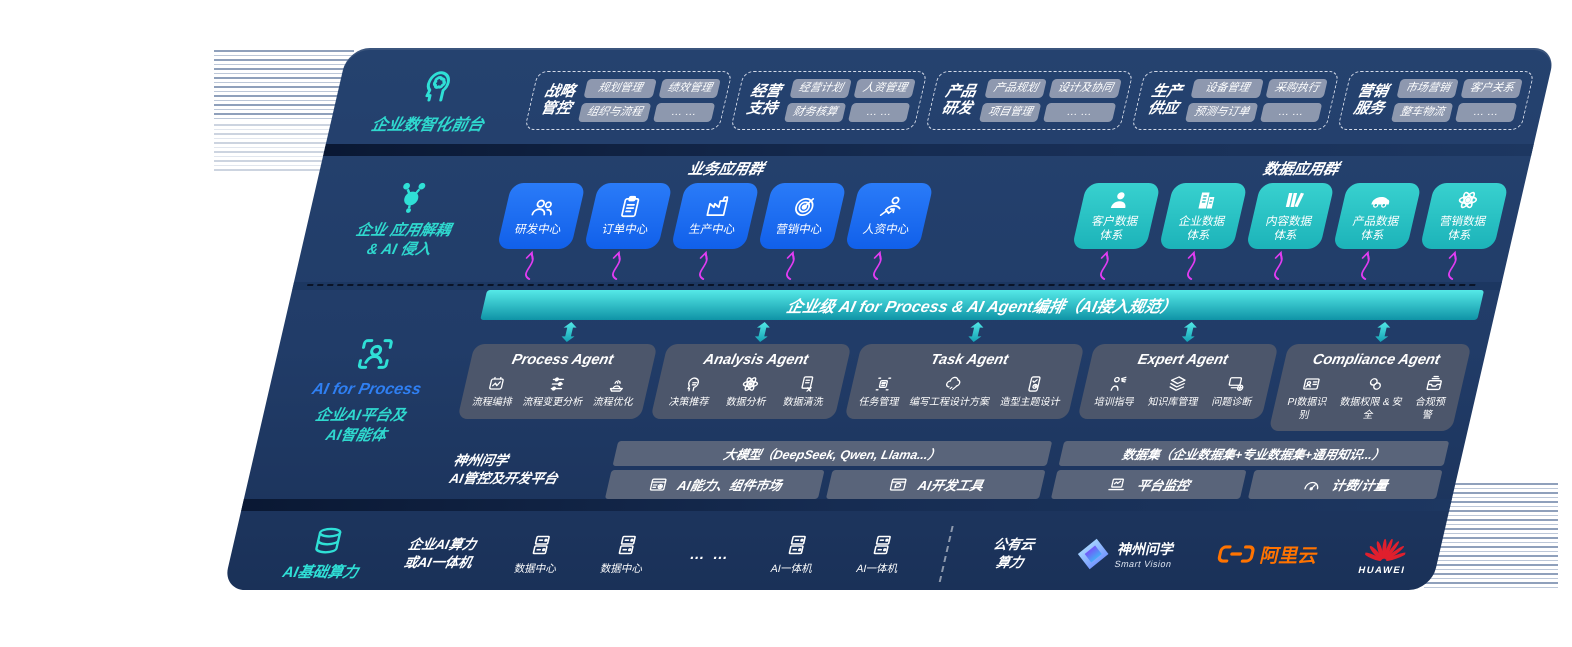 This screenshot has width=1572, height=647. I want to click on network-molecule-icon, so click(413, 197).